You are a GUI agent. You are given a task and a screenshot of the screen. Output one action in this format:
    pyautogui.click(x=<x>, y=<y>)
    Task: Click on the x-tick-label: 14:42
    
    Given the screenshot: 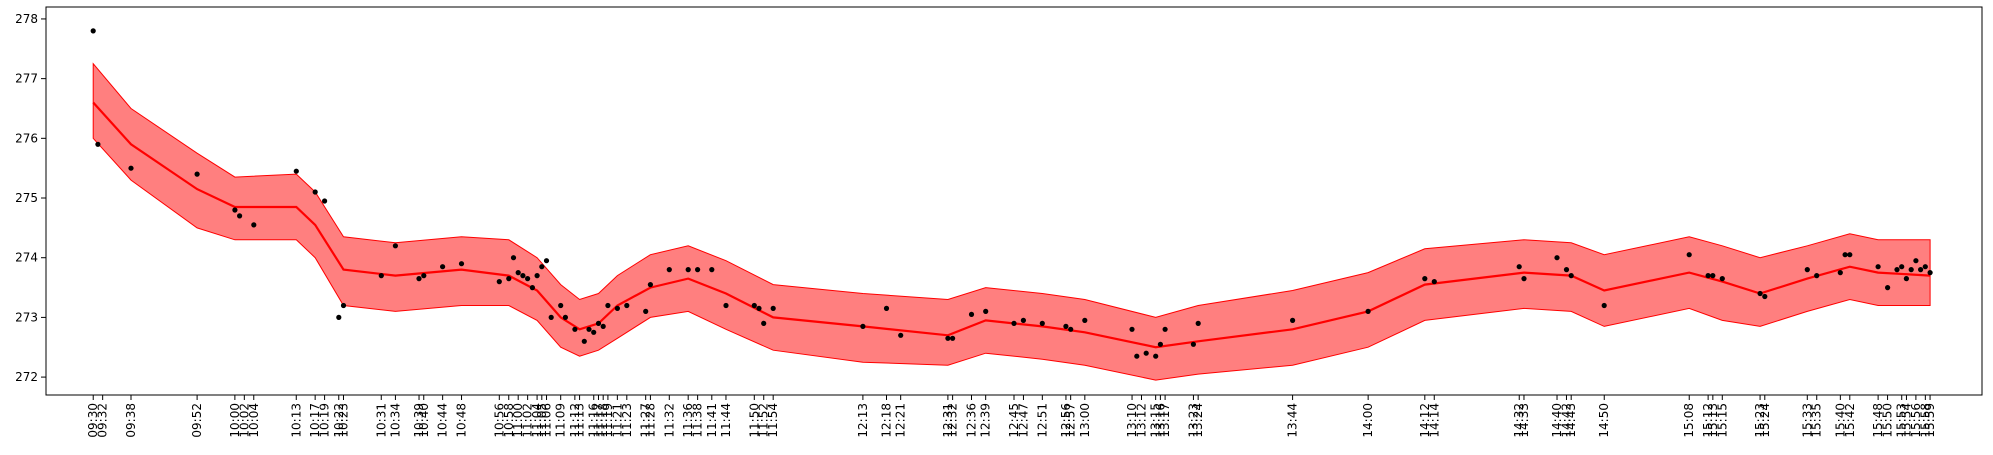 What is the action you would take?
    pyautogui.click(x=1566, y=420)
    